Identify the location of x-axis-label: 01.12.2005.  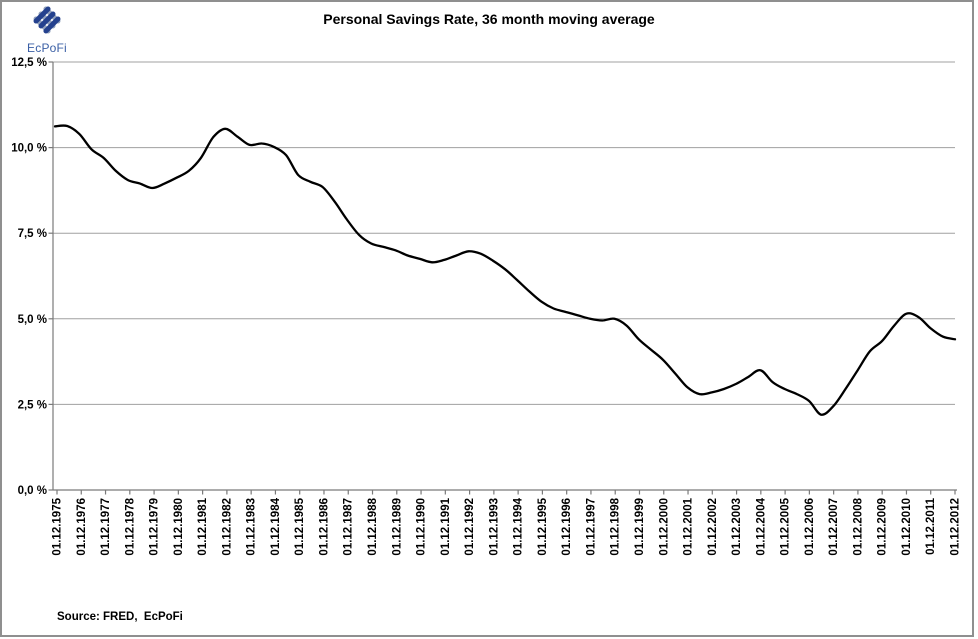
(786, 526).